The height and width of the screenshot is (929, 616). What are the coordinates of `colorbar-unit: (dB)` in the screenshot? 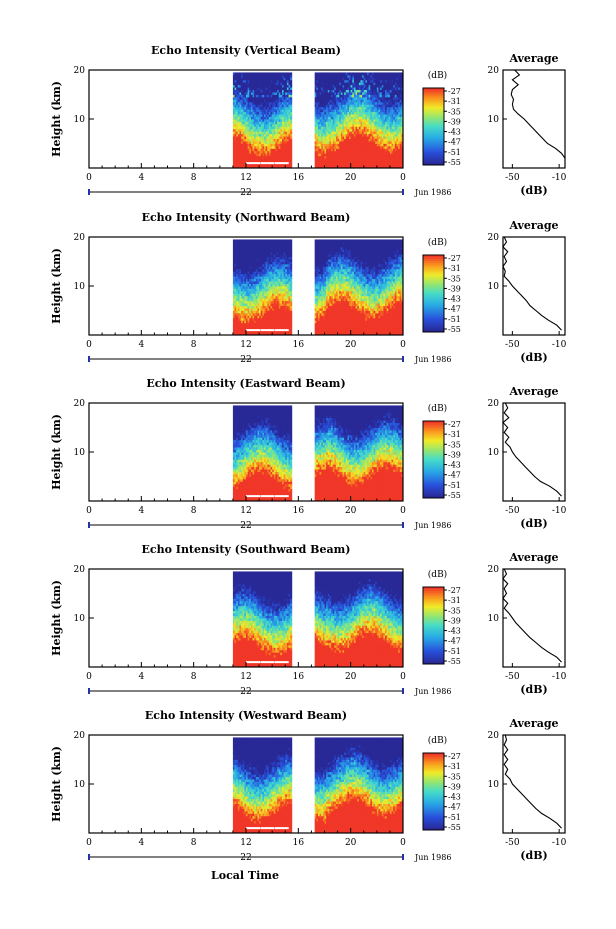 It's located at (437, 75).